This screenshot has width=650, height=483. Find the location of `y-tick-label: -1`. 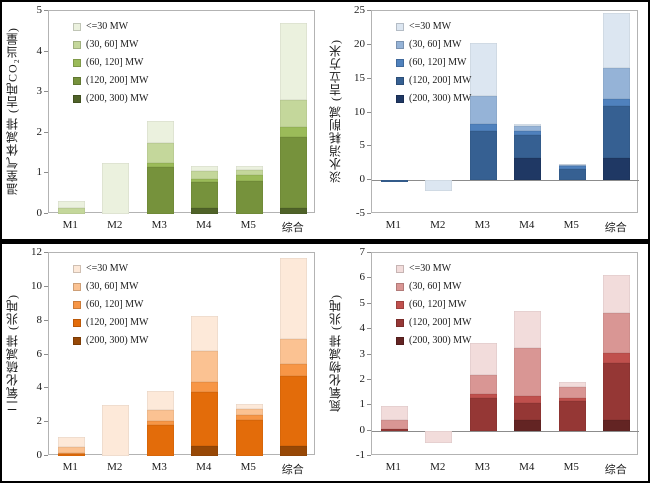

y-tick-label: -1 is located at coordinates (360, 455).